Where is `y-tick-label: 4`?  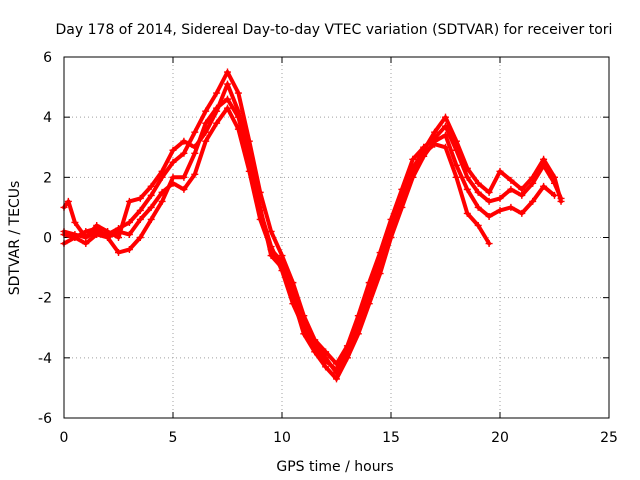 y-tick-label: 4 is located at coordinates (47, 118).